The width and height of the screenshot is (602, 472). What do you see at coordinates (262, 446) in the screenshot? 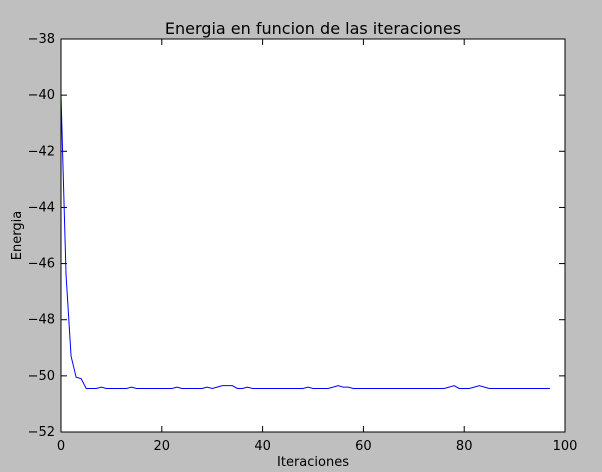
I see `x-tick-label: 40` at bounding box center [262, 446].